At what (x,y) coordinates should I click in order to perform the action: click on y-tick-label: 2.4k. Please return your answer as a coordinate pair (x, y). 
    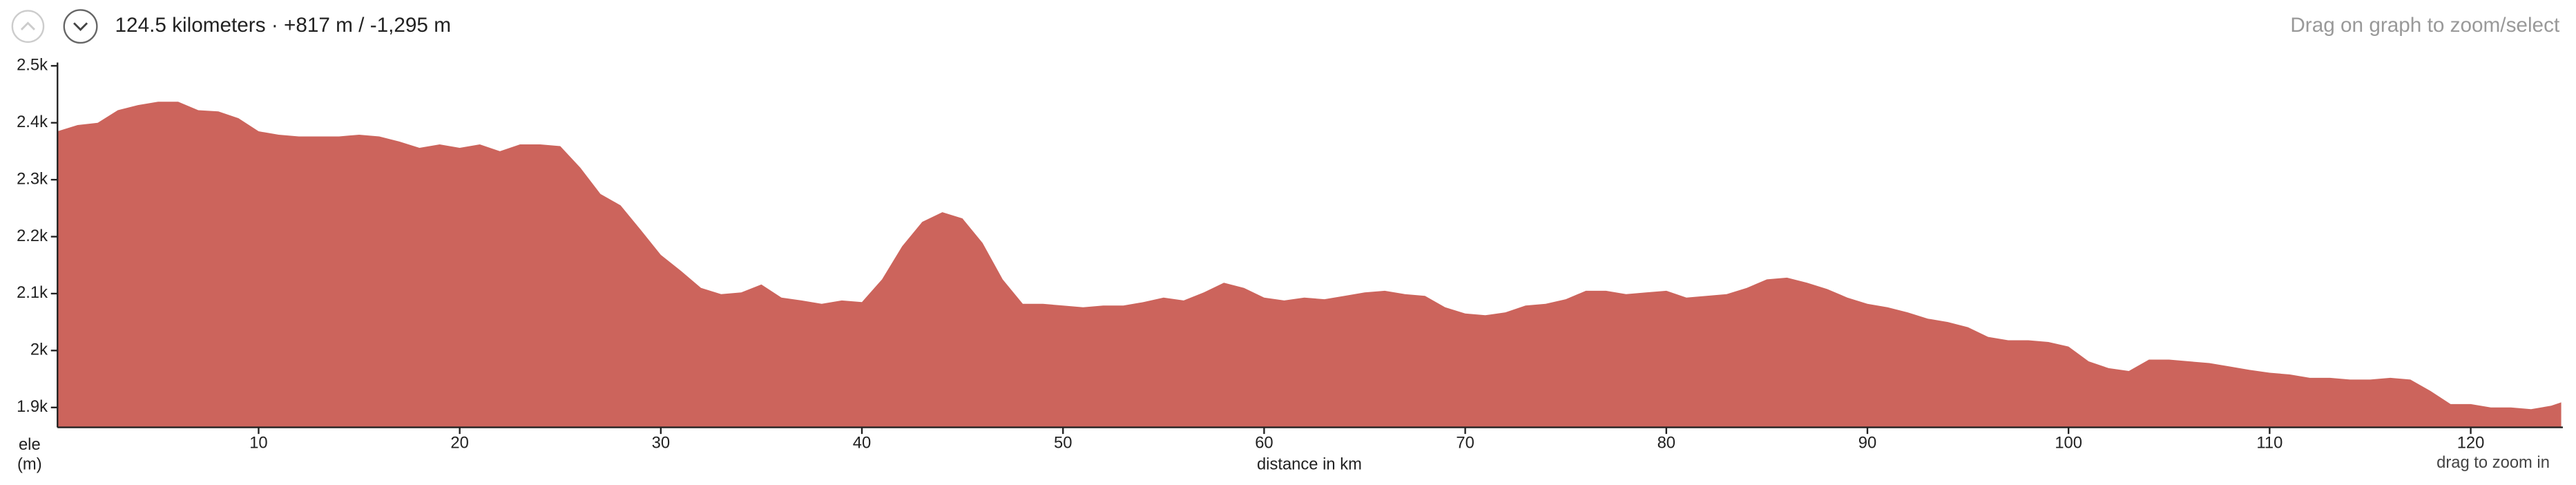
    Looking at the image, I should click on (32, 122).